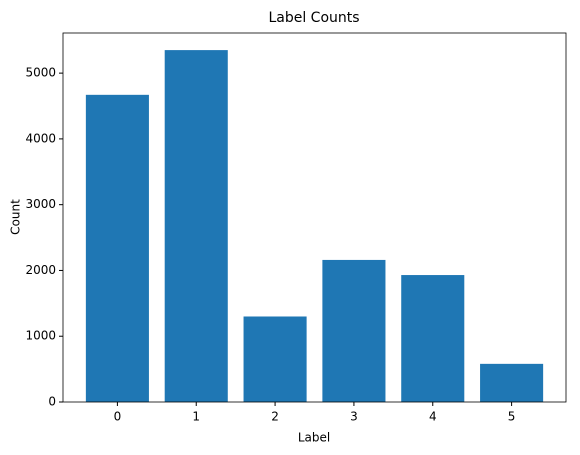 The height and width of the screenshot is (455, 580). I want to click on chart-title: Label Counts, so click(313, 18).